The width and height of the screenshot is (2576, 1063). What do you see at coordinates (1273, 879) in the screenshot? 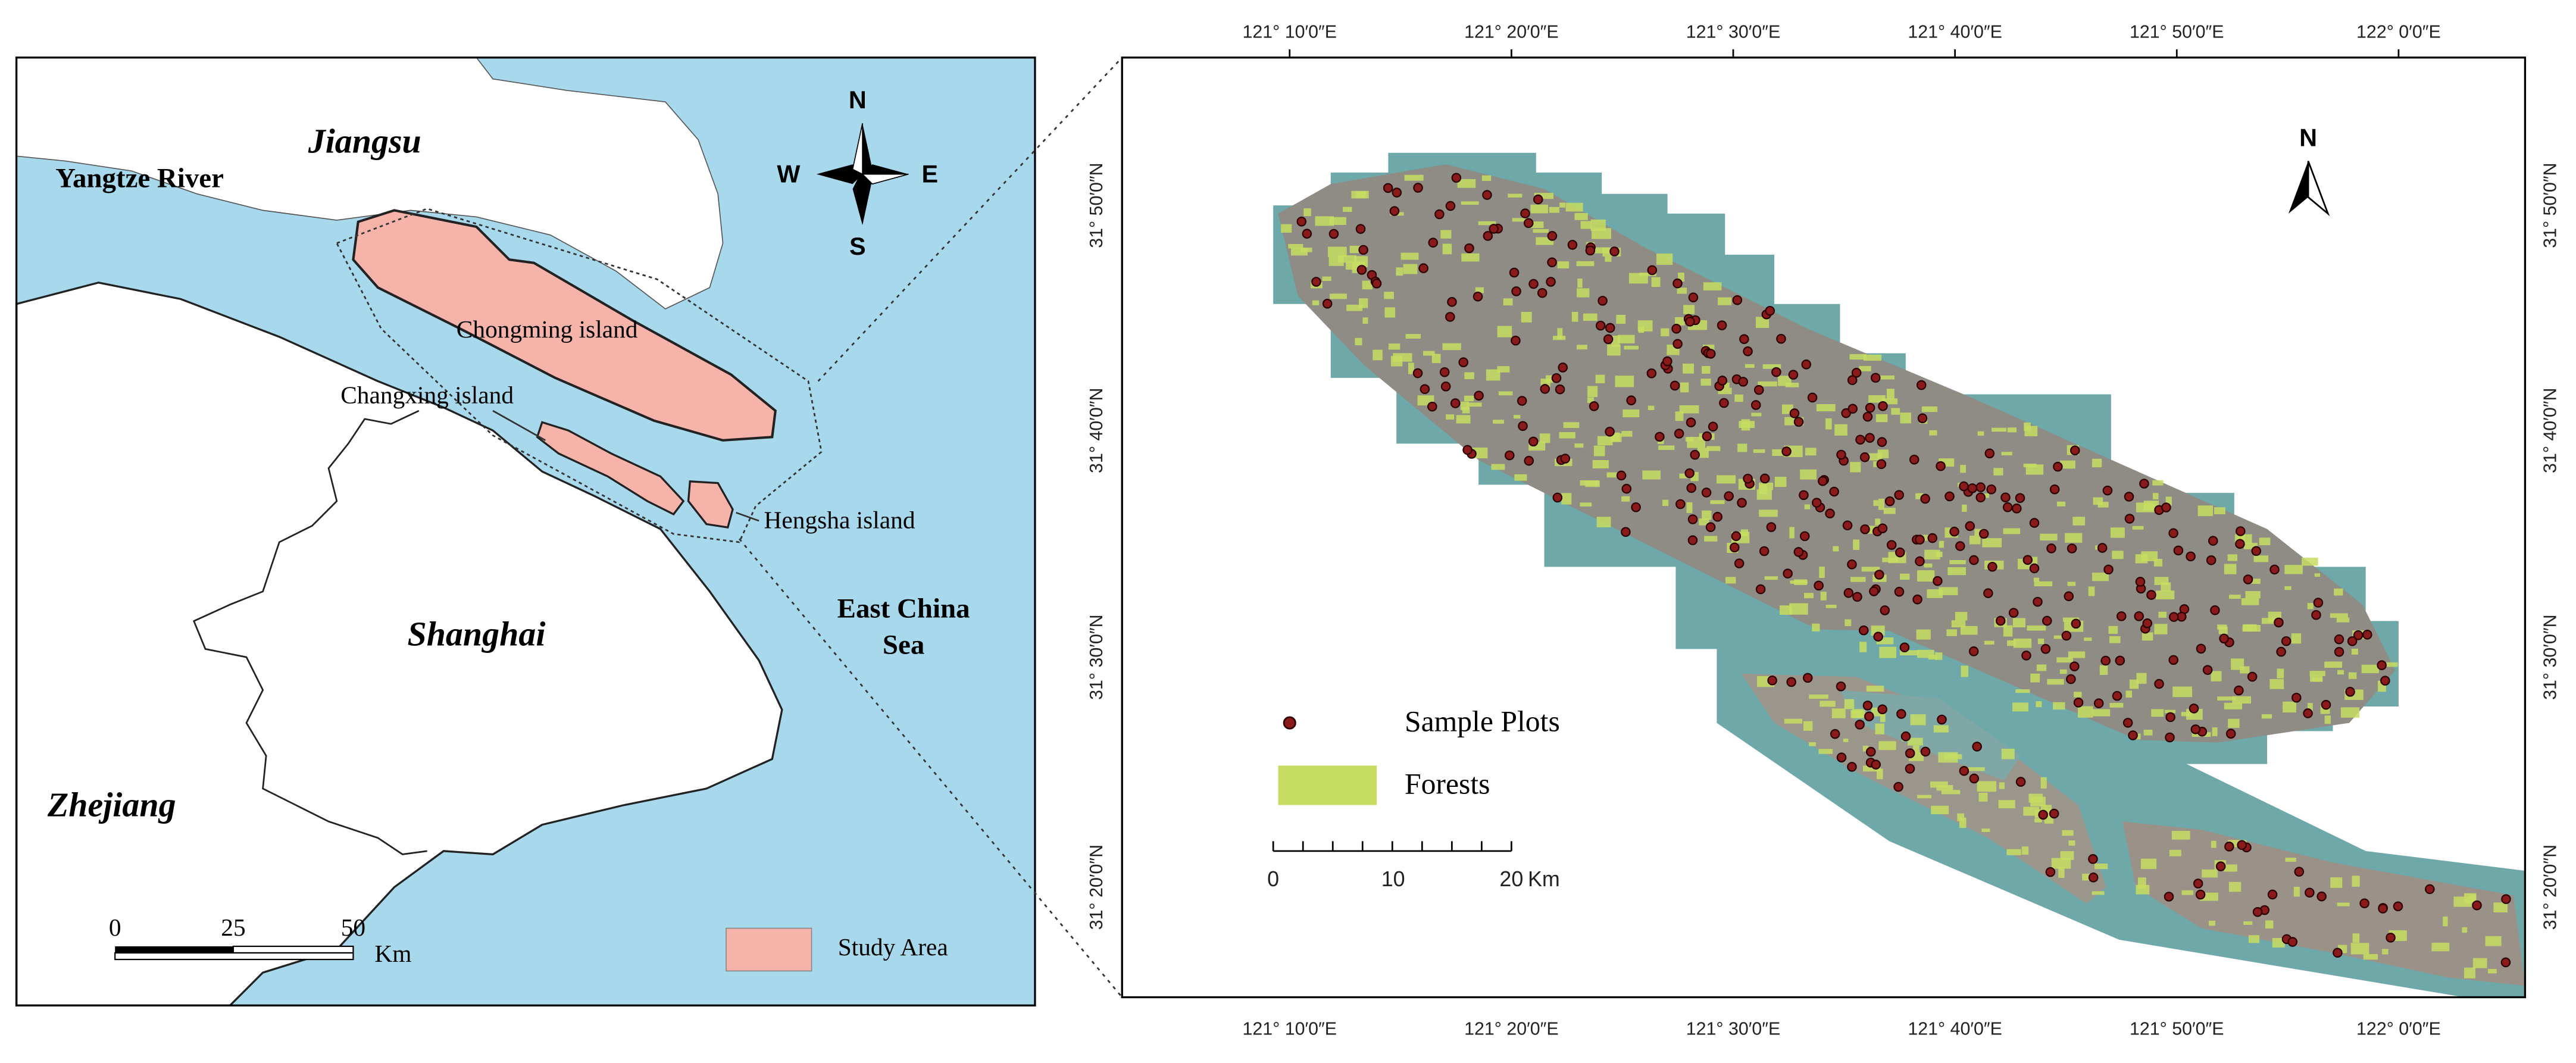
I see `scale-label: 0` at bounding box center [1273, 879].